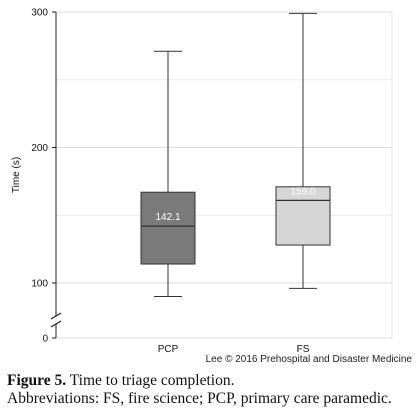 Image resolution: width=420 pixels, height=413 pixels. Describe the element at coordinates (39, 13) in the screenshot. I see `y-tick-label-300: 300` at that location.